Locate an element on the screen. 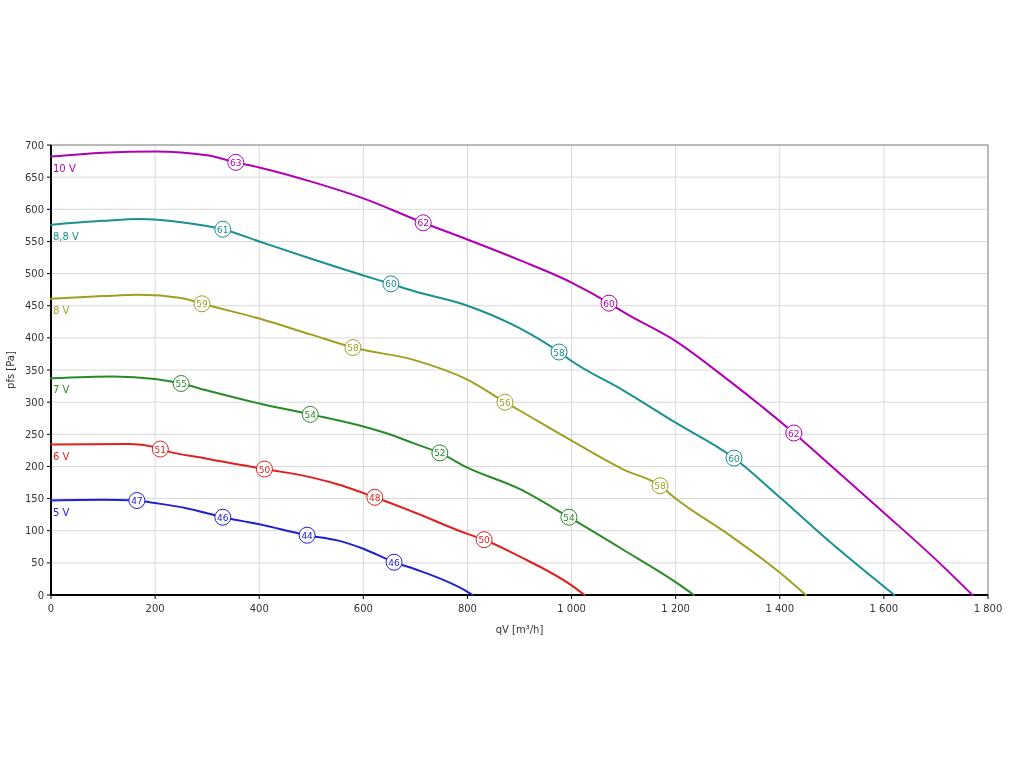 This screenshot has height=768, width=1024. y-tick-label: 250 is located at coordinates (34, 434).